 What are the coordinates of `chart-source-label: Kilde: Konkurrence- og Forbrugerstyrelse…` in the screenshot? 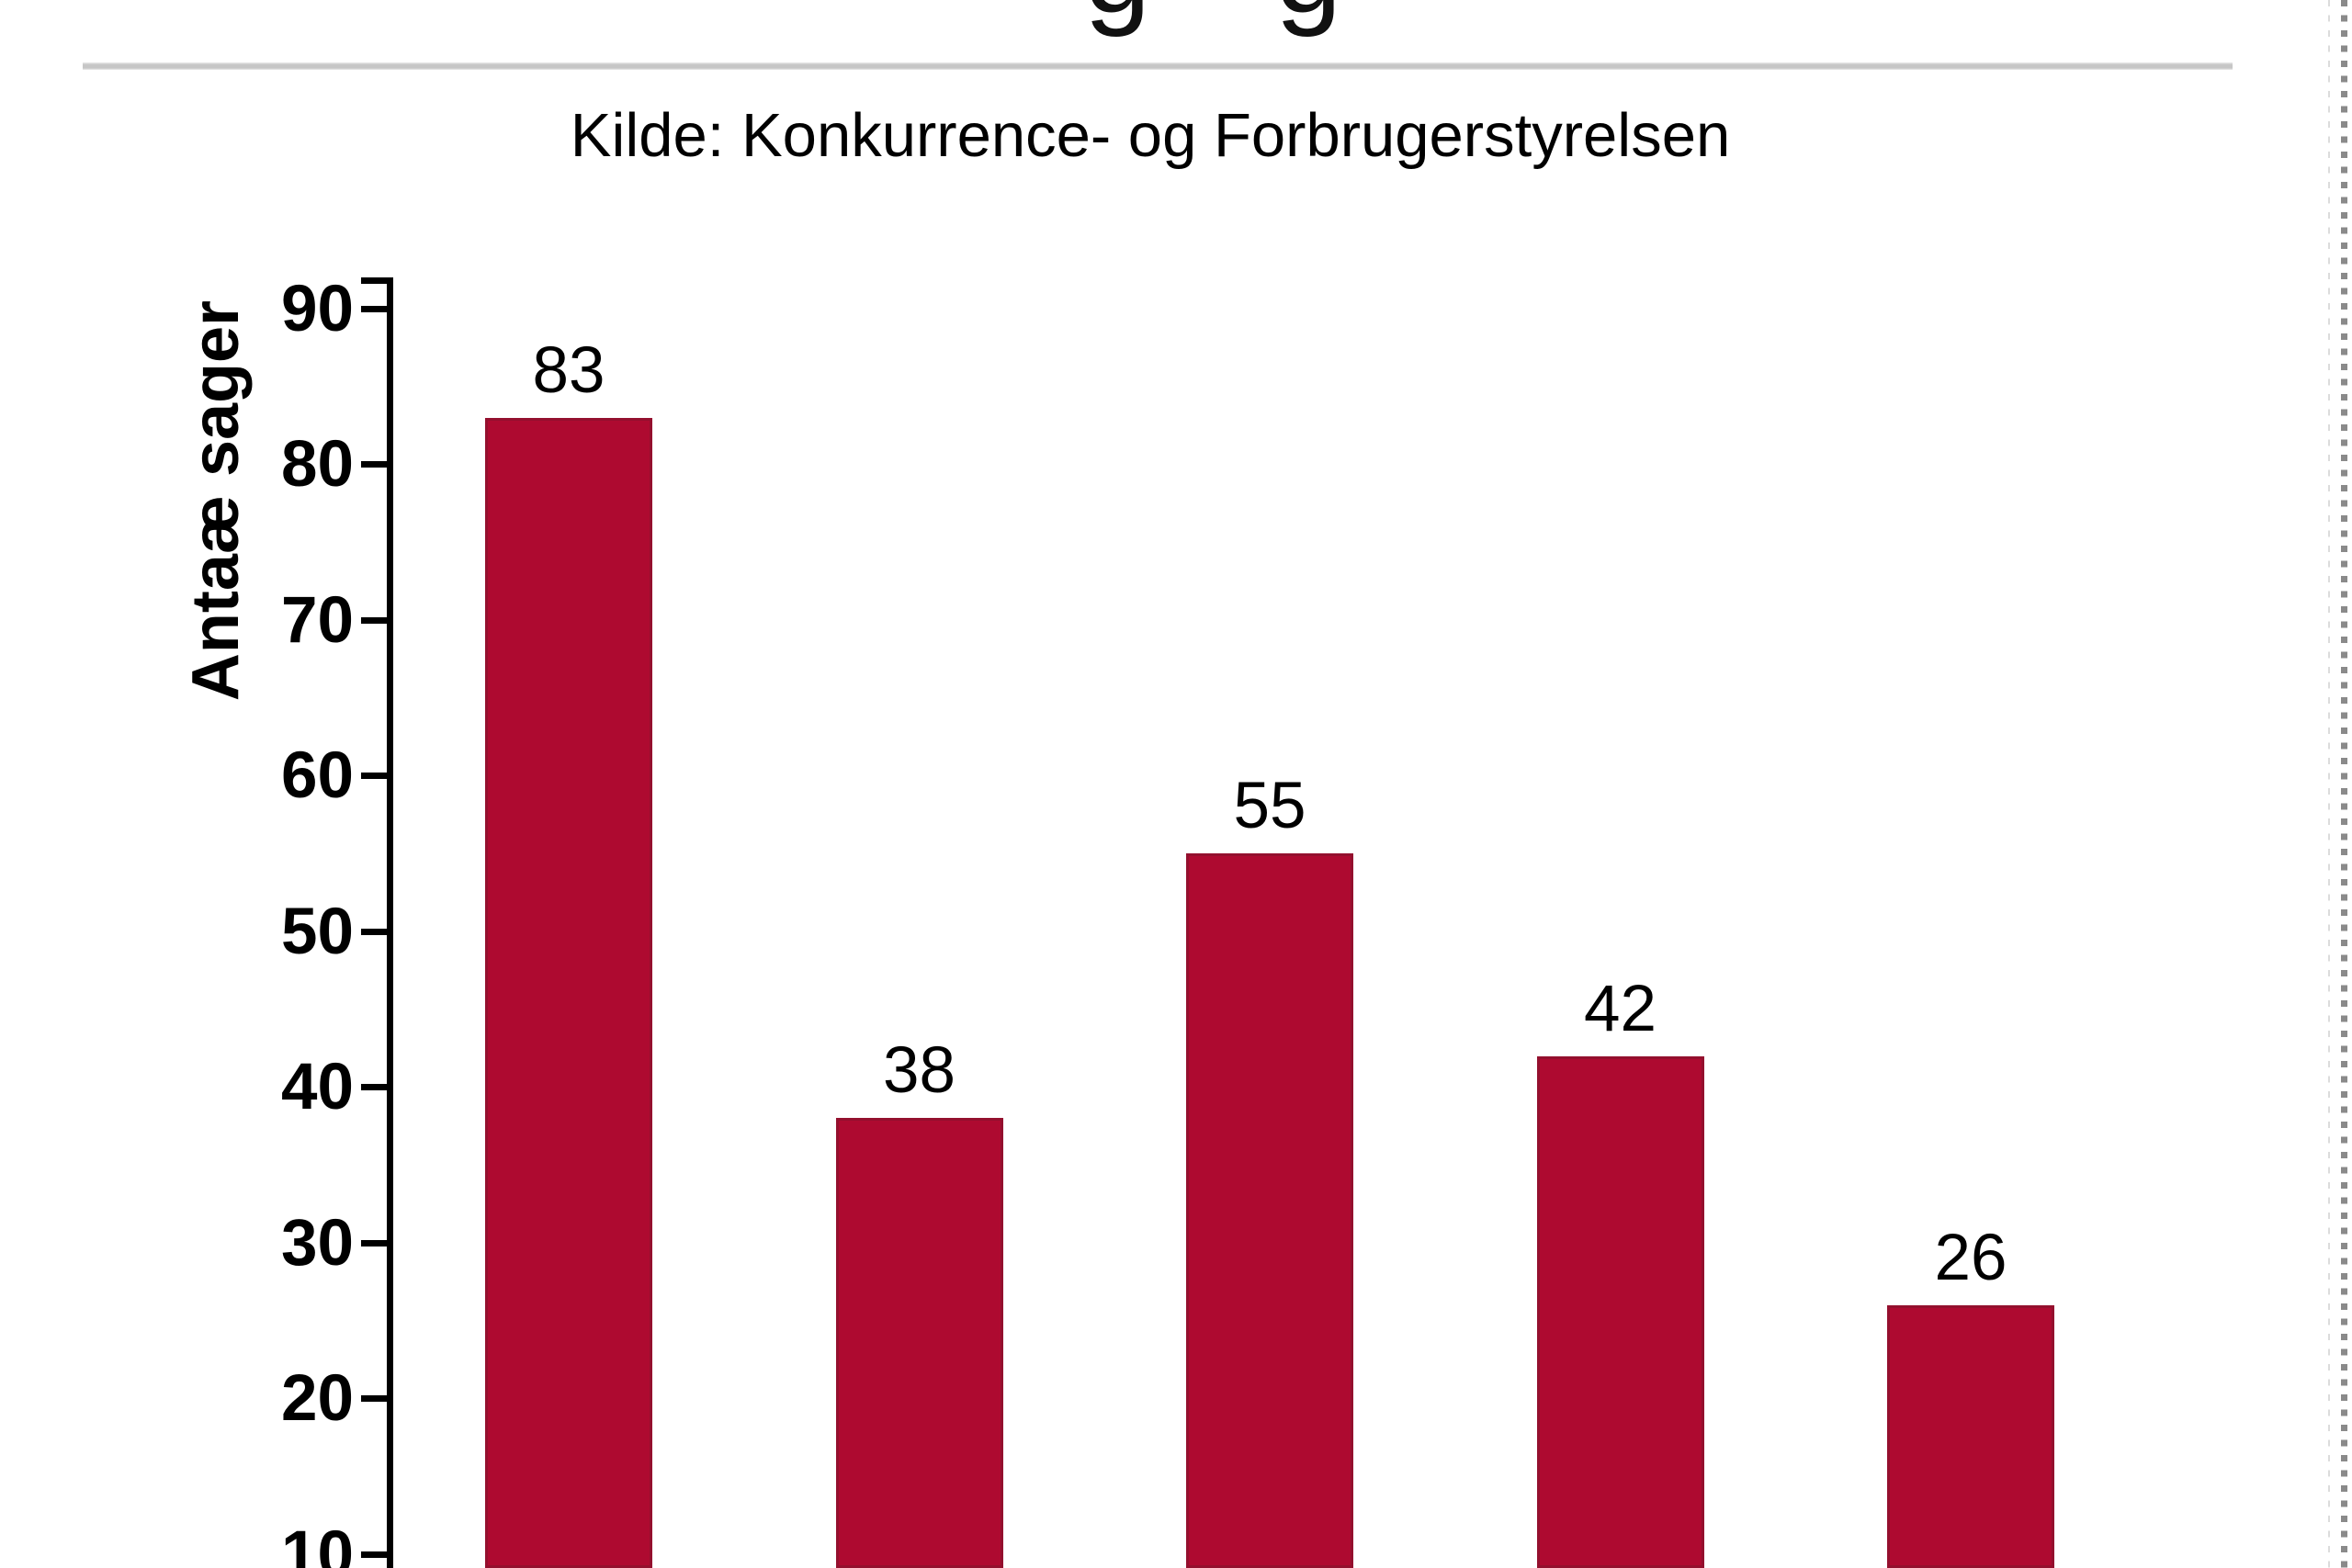 It's located at (1150, 136).